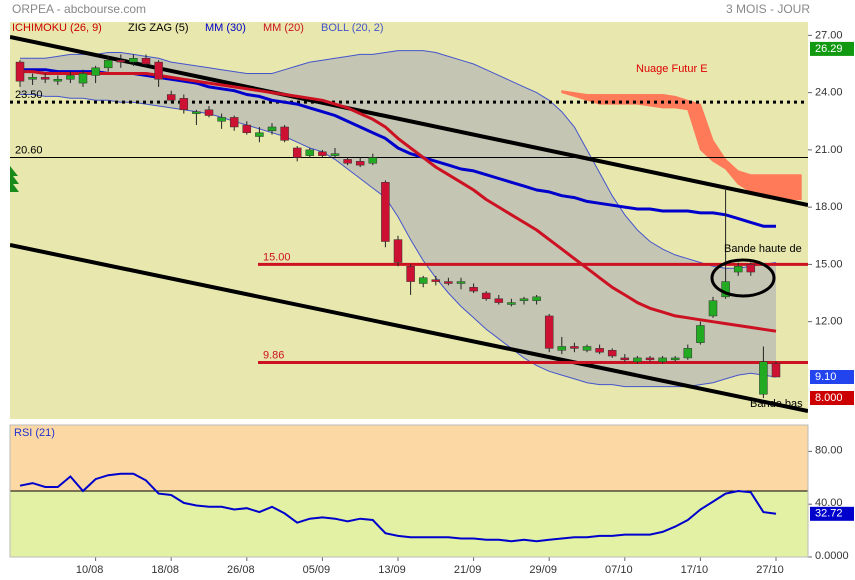  What do you see at coordinates (34, 433) in the screenshot?
I see `rsi-title: RSI (21)` at bounding box center [34, 433].